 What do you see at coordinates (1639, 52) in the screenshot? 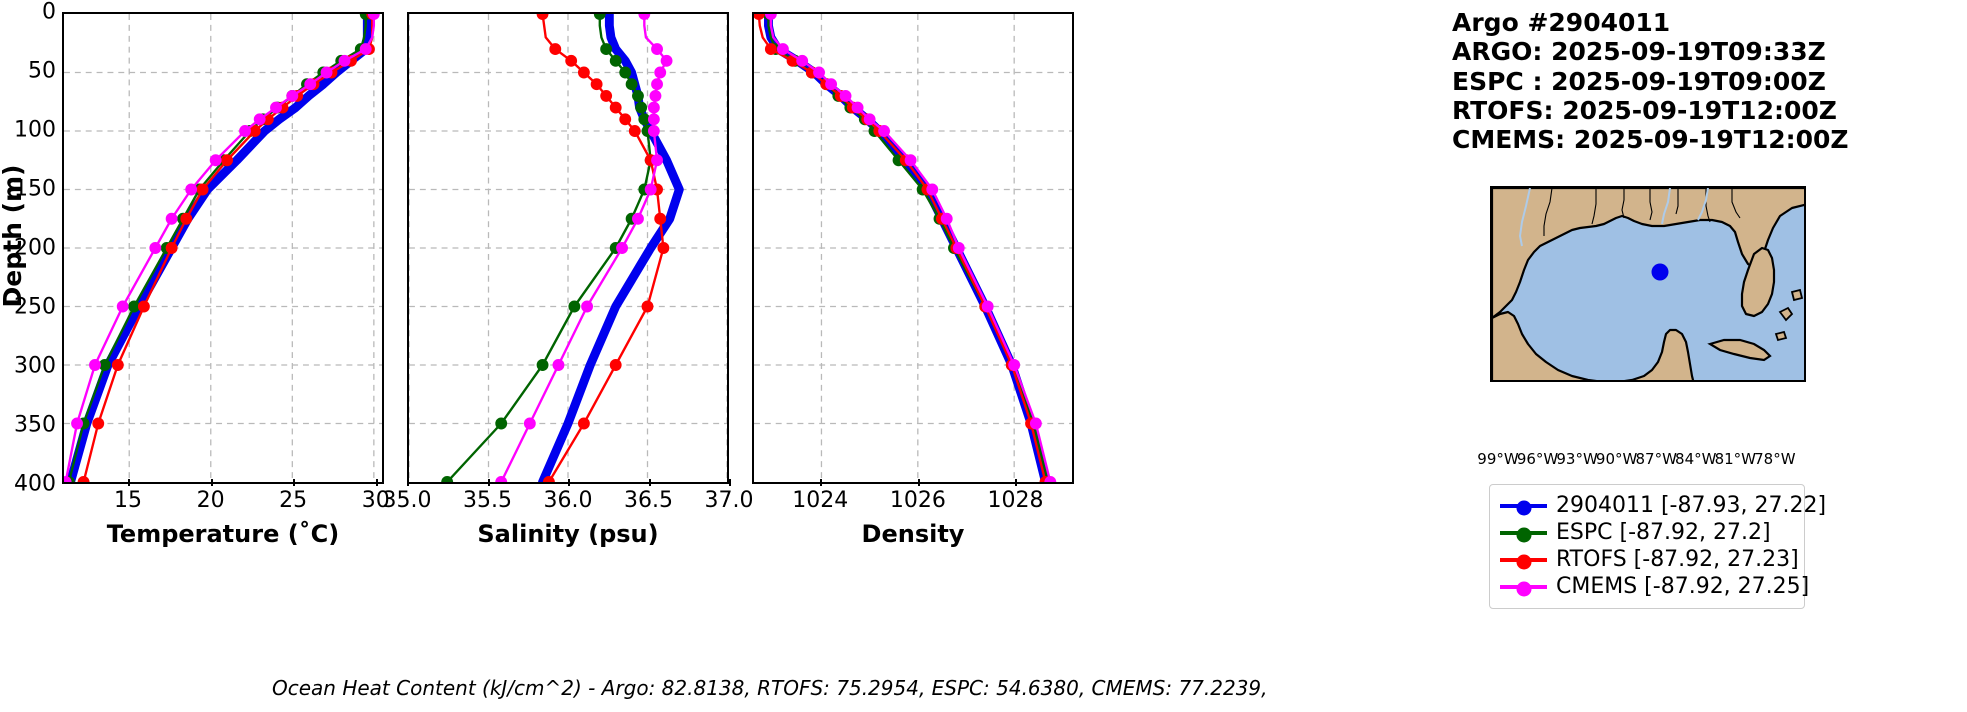
I see `header-line-1: ARGO: 2025-09-19T09:33Z` at bounding box center [1639, 52].